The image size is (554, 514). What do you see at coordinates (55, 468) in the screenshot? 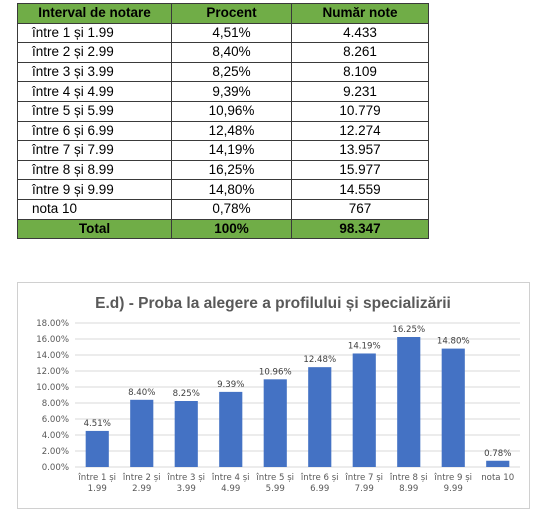
I see `y-tick-label: 0.00%` at bounding box center [55, 468].